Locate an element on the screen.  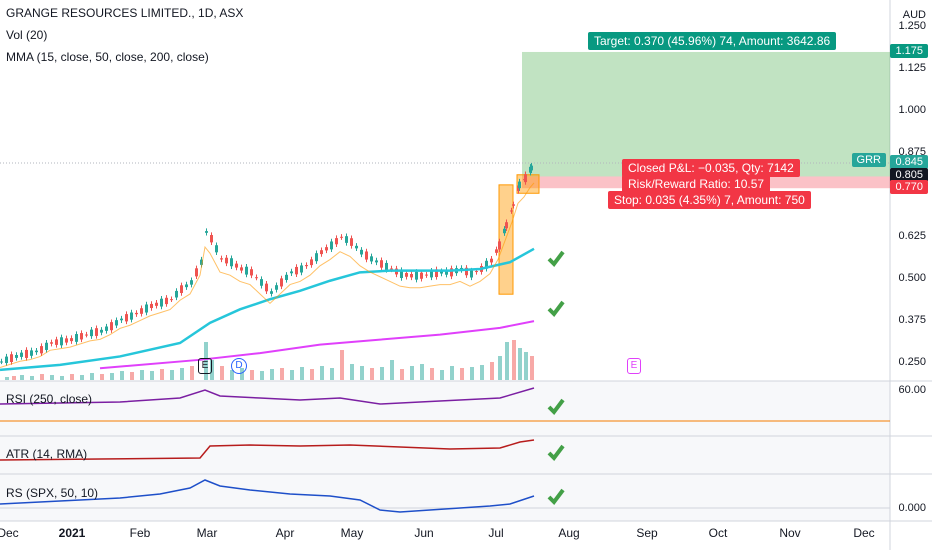
atr-label: ATR (14, RMA) is located at coordinates (47, 454).